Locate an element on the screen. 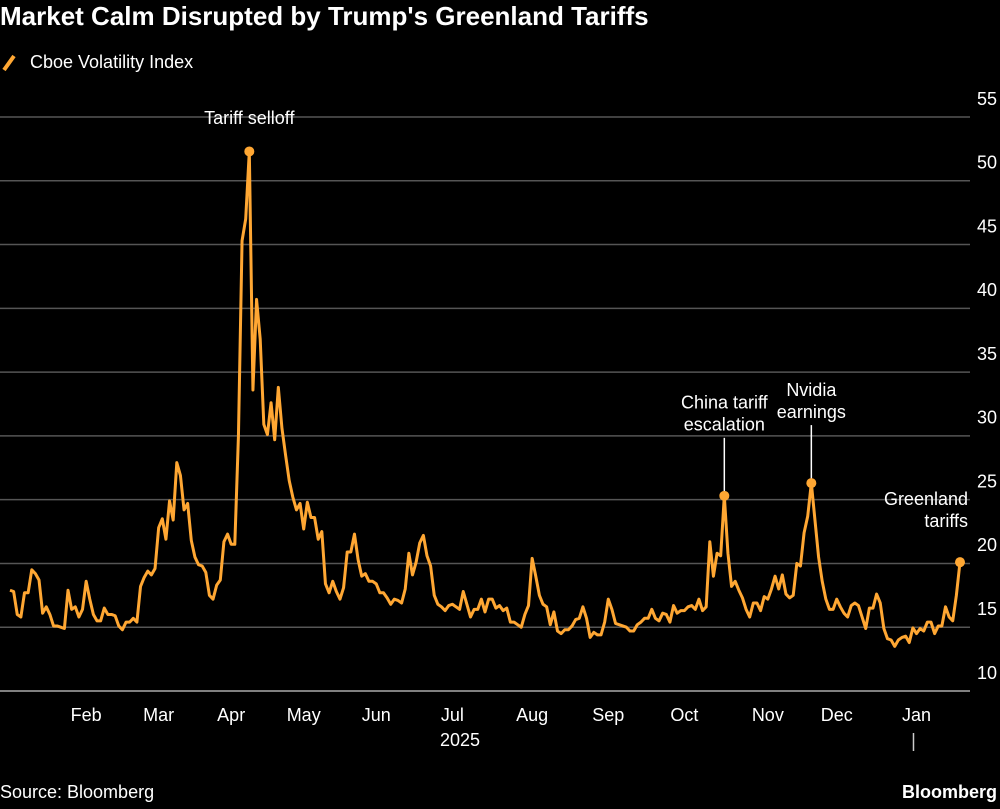 The height and width of the screenshot is (809, 1000). y-tick-label: 30 is located at coordinates (987, 418).